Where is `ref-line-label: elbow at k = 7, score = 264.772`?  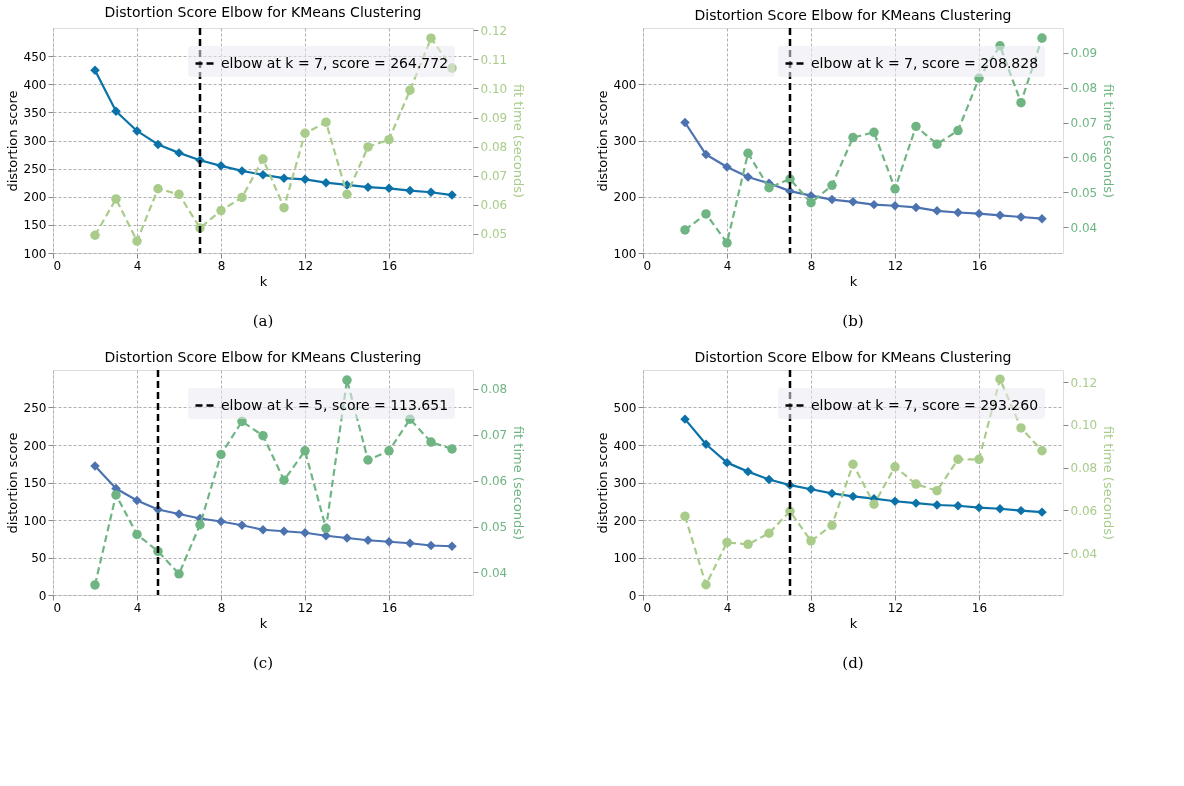
ref-line-label: elbow at k = 7, score = 264.772 is located at coordinates (335, 62).